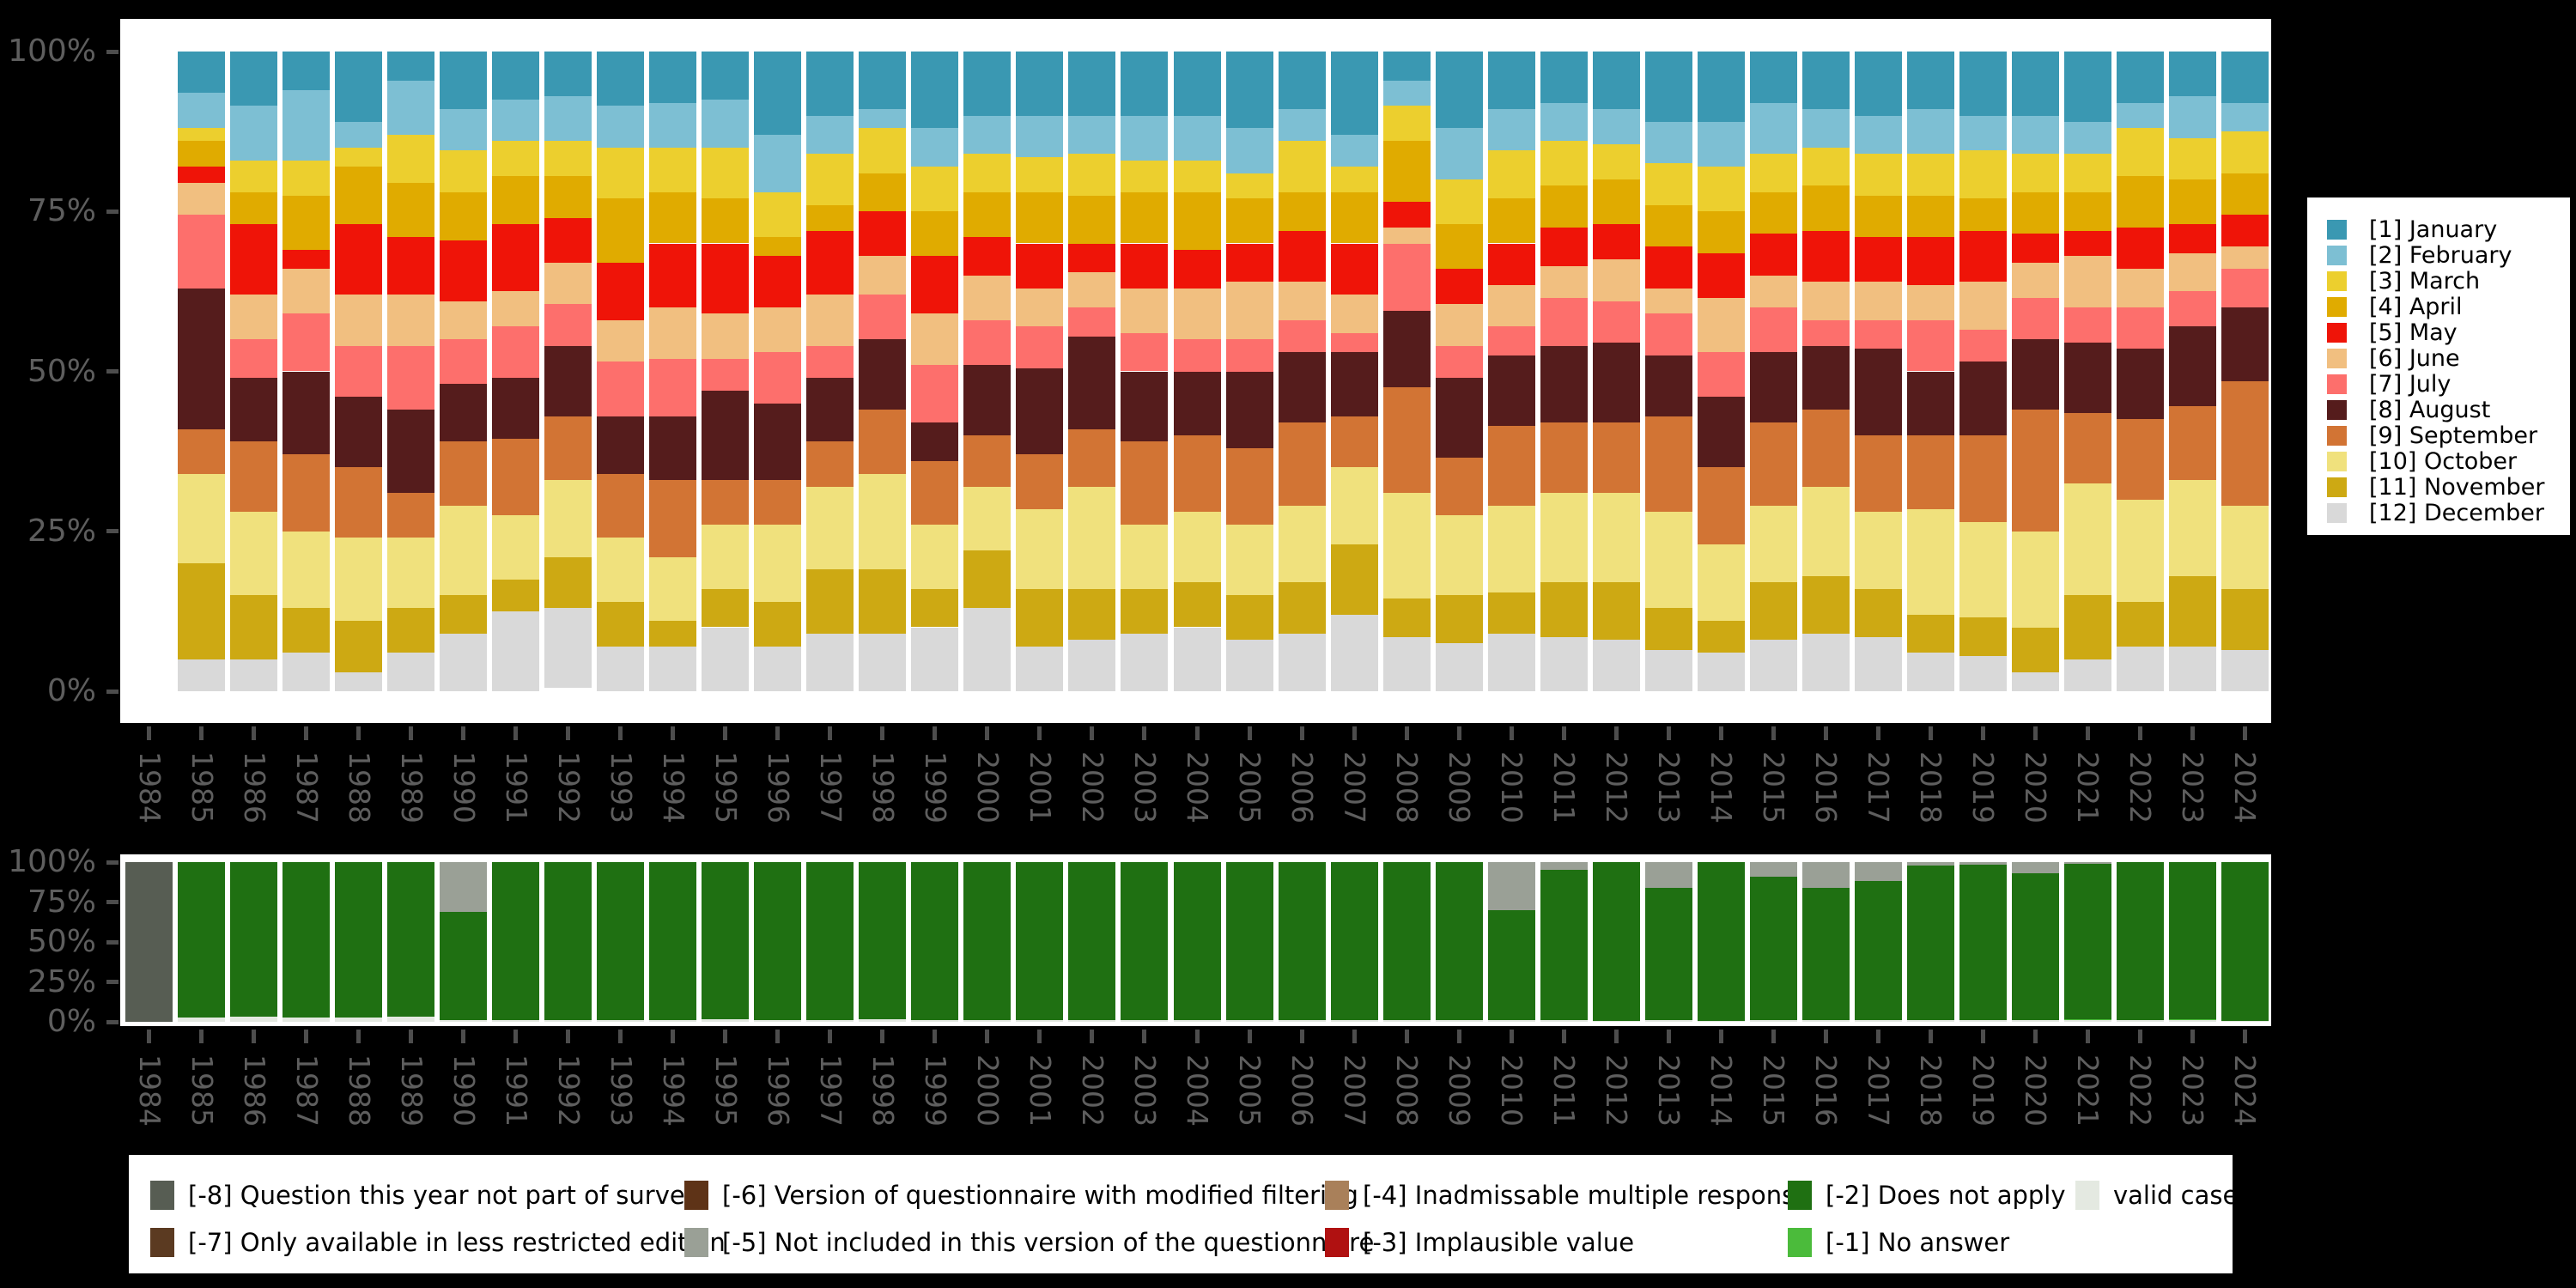 The image size is (2576, 1288). What do you see at coordinates (1669, 1090) in the screenshot?
I see `x-axis-year-label: 2013` at bounding box center [1669, 1090].